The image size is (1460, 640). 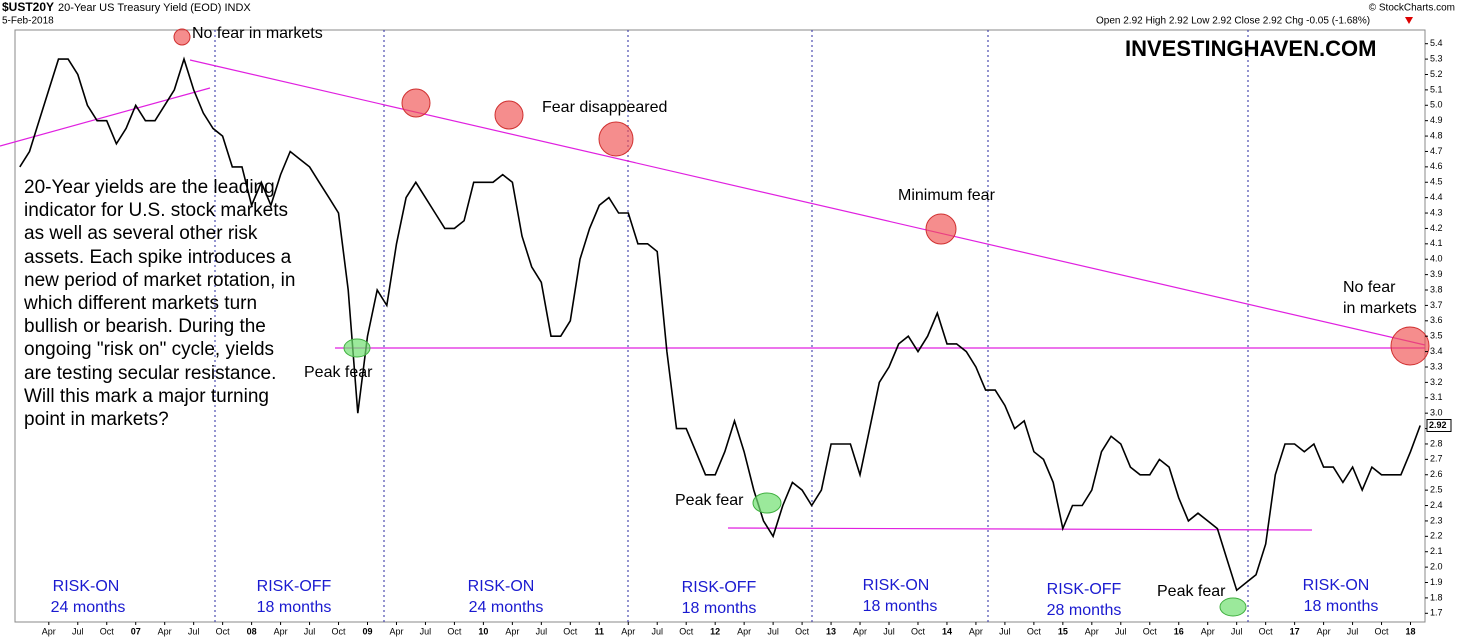 What do you see at coordinates (28, 21) in the screenshot?
I see `date: 5-Feb-2018` at bounding box center [28, 21].